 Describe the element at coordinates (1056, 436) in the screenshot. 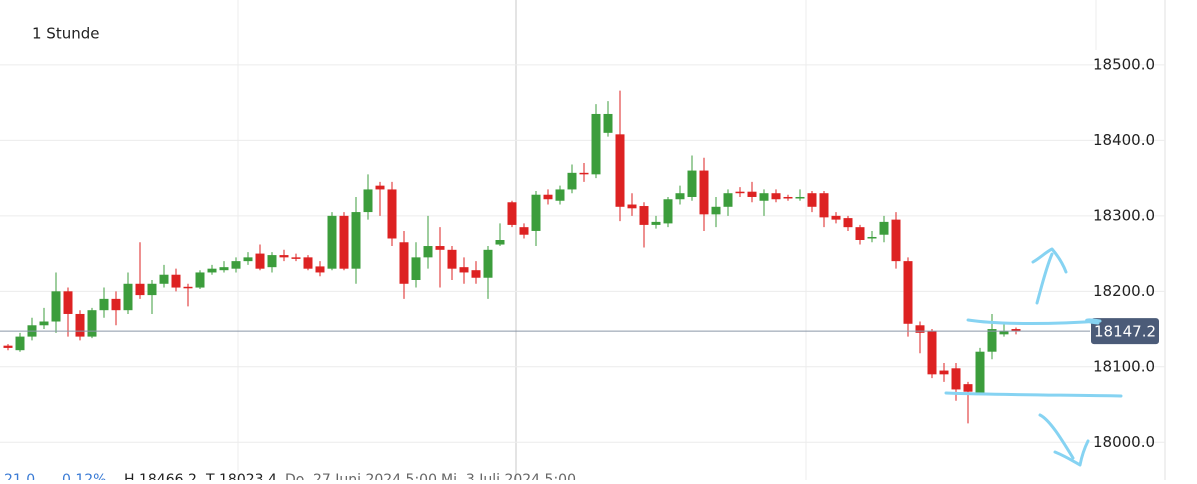

I see `annotation-down-arrow` at that location.